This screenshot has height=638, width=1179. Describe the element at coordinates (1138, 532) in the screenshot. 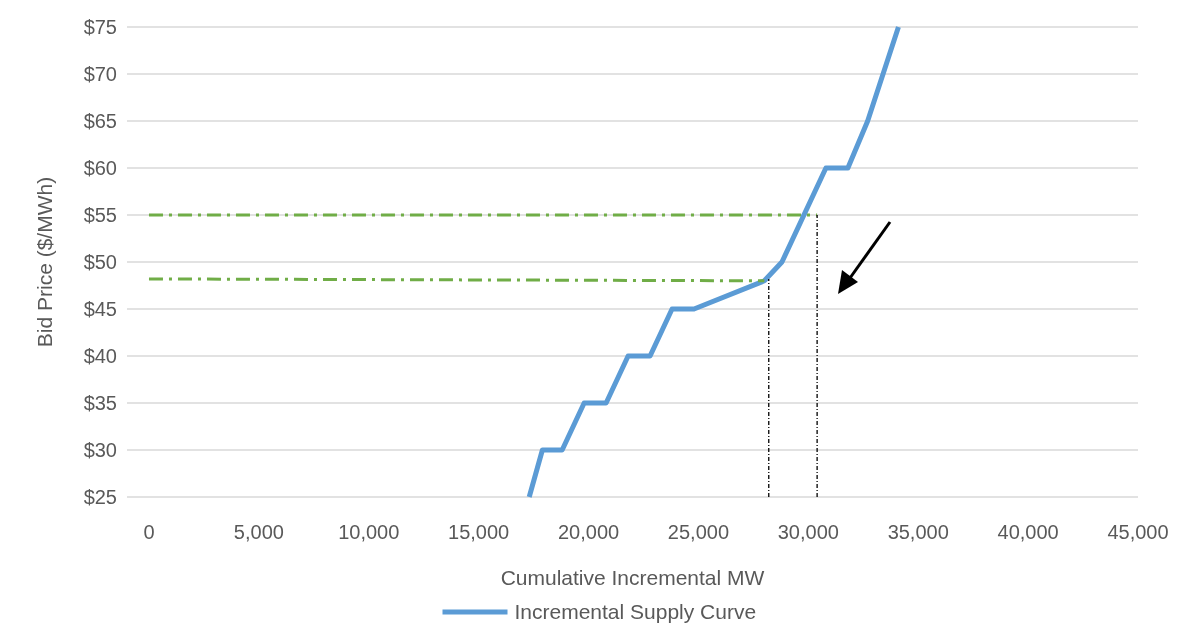

I see `x-tick-label: 45,000` at that location.